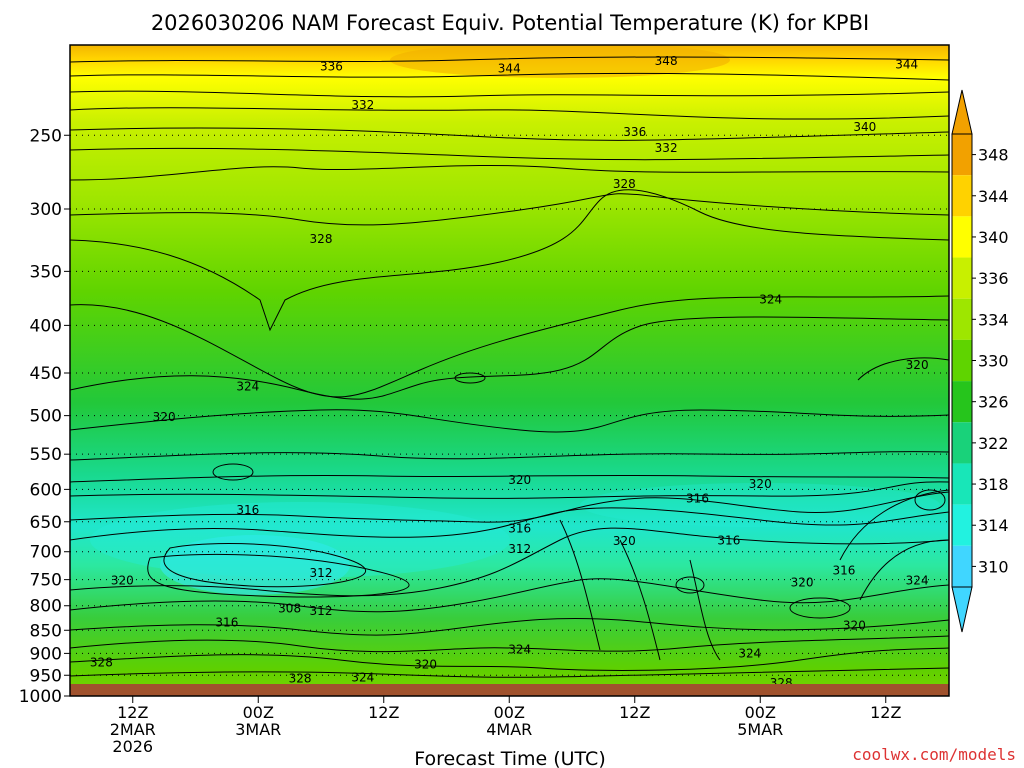 This screenshot has height=768, width=1024. What do you see at coordinates (509, 690) in the screenshot?
I see `ground-band` at bounding box center [509, 690].